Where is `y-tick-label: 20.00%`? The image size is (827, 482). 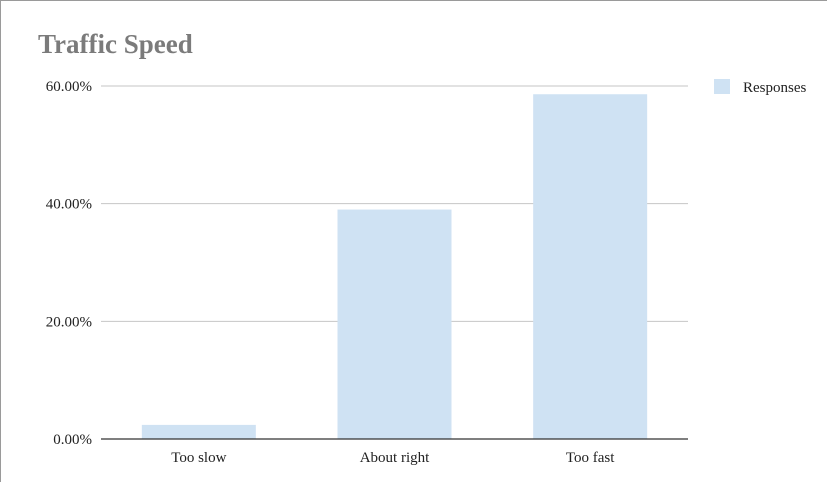 y-tick-label: 20.00% is located at coordinates (69, 322).